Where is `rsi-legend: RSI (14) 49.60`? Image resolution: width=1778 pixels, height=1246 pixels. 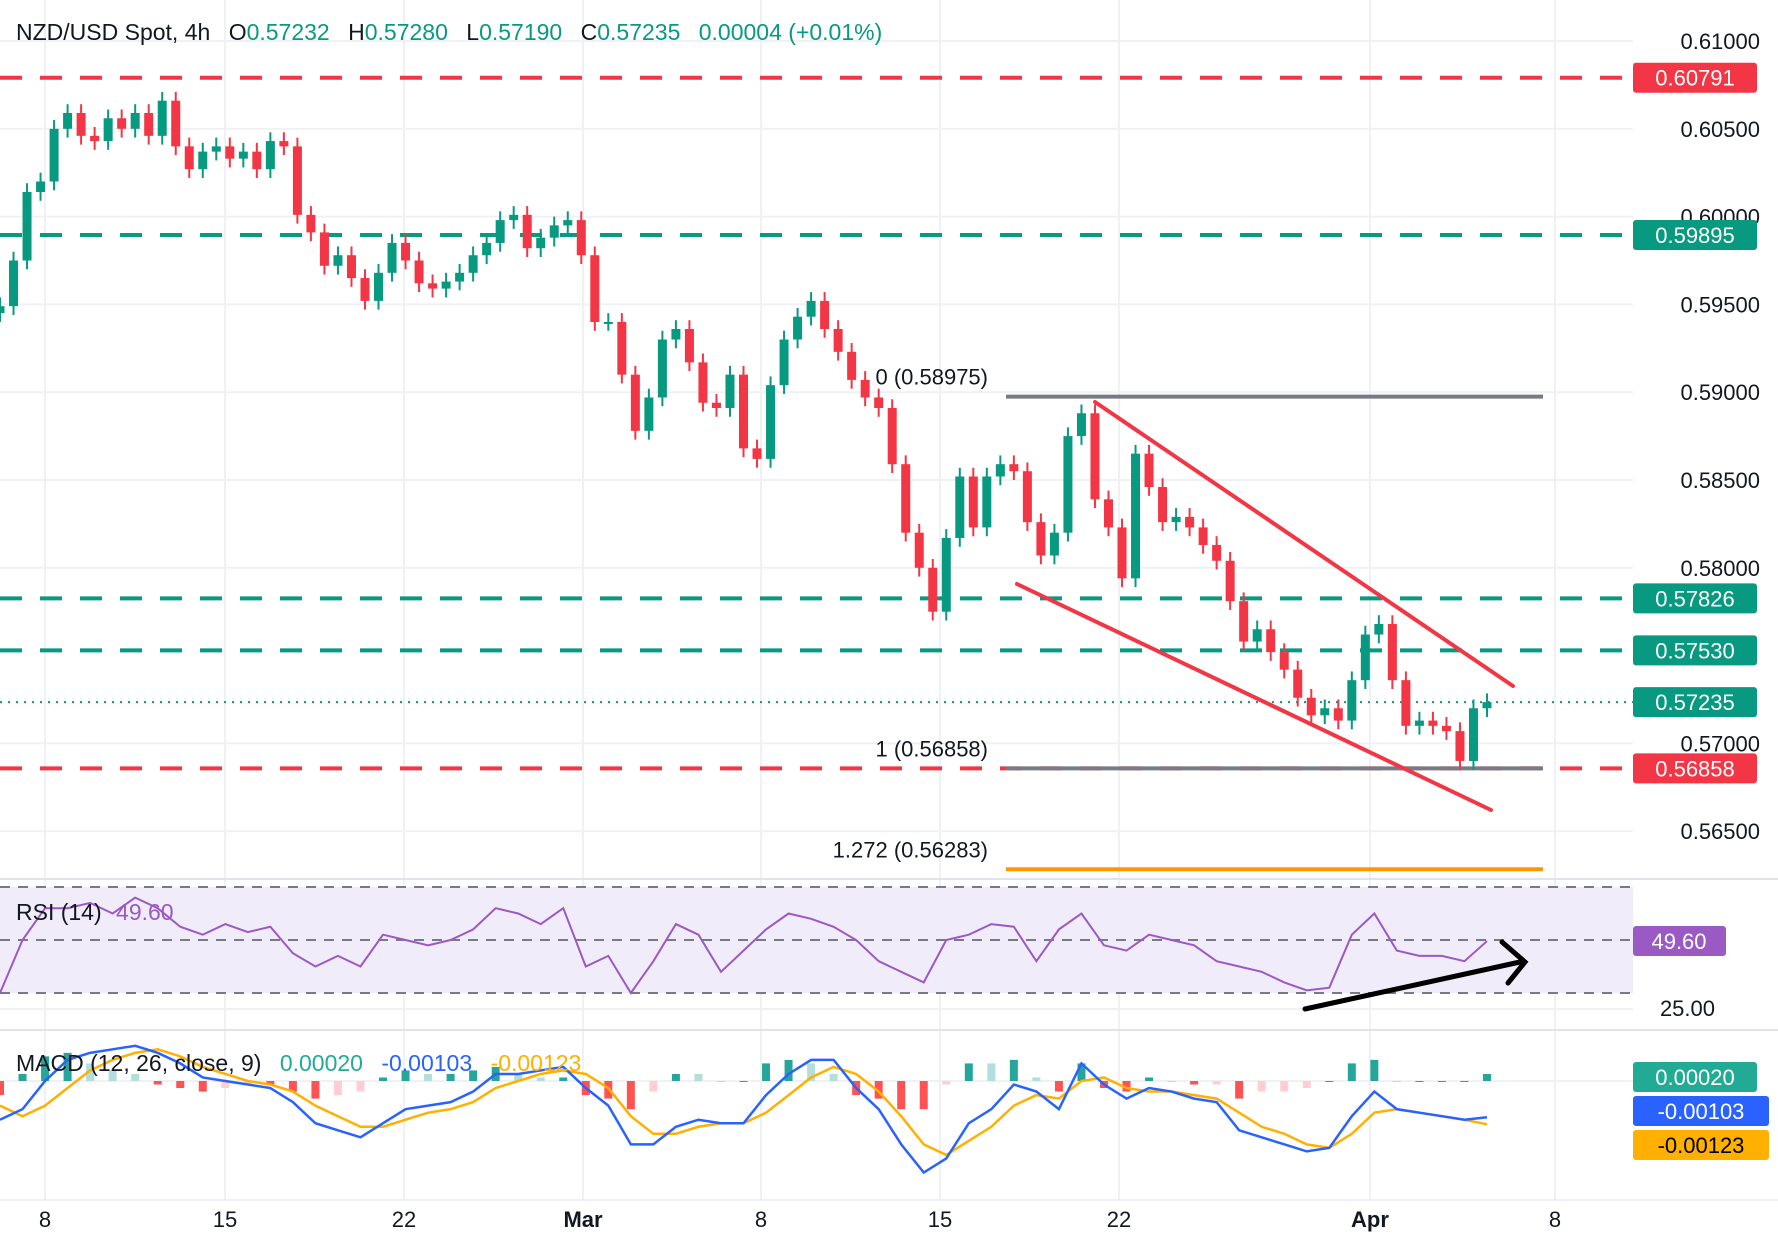 rsi-legend: RSI (14) 49.60 is located at coordinates (95, 912).